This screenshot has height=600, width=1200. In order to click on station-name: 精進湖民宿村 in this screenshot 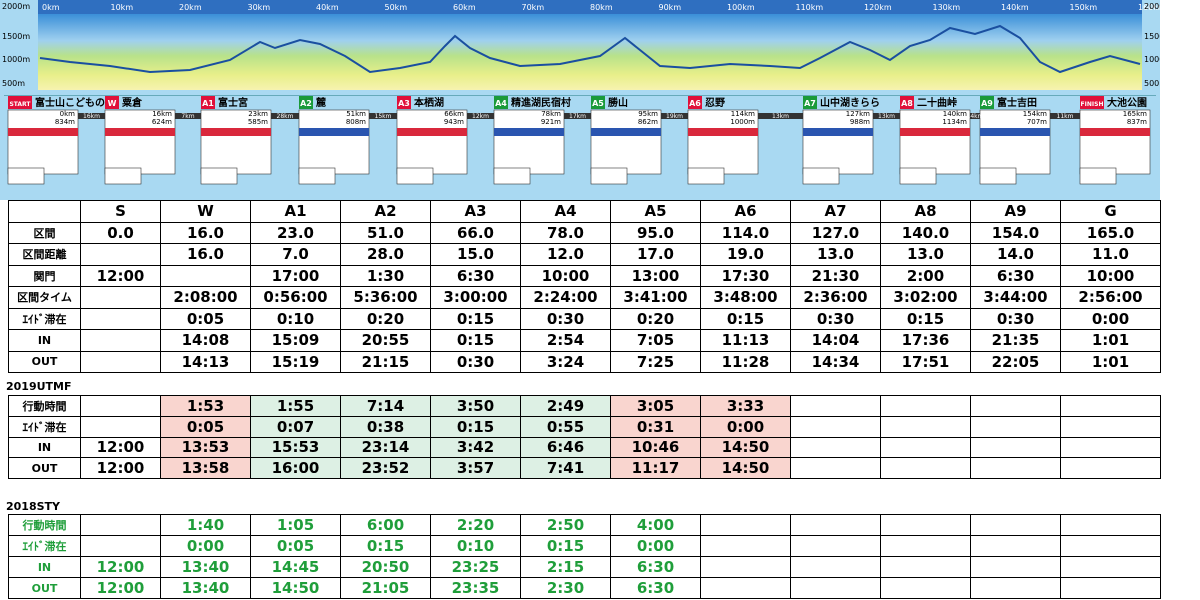, I will do `click(541, 102)`.